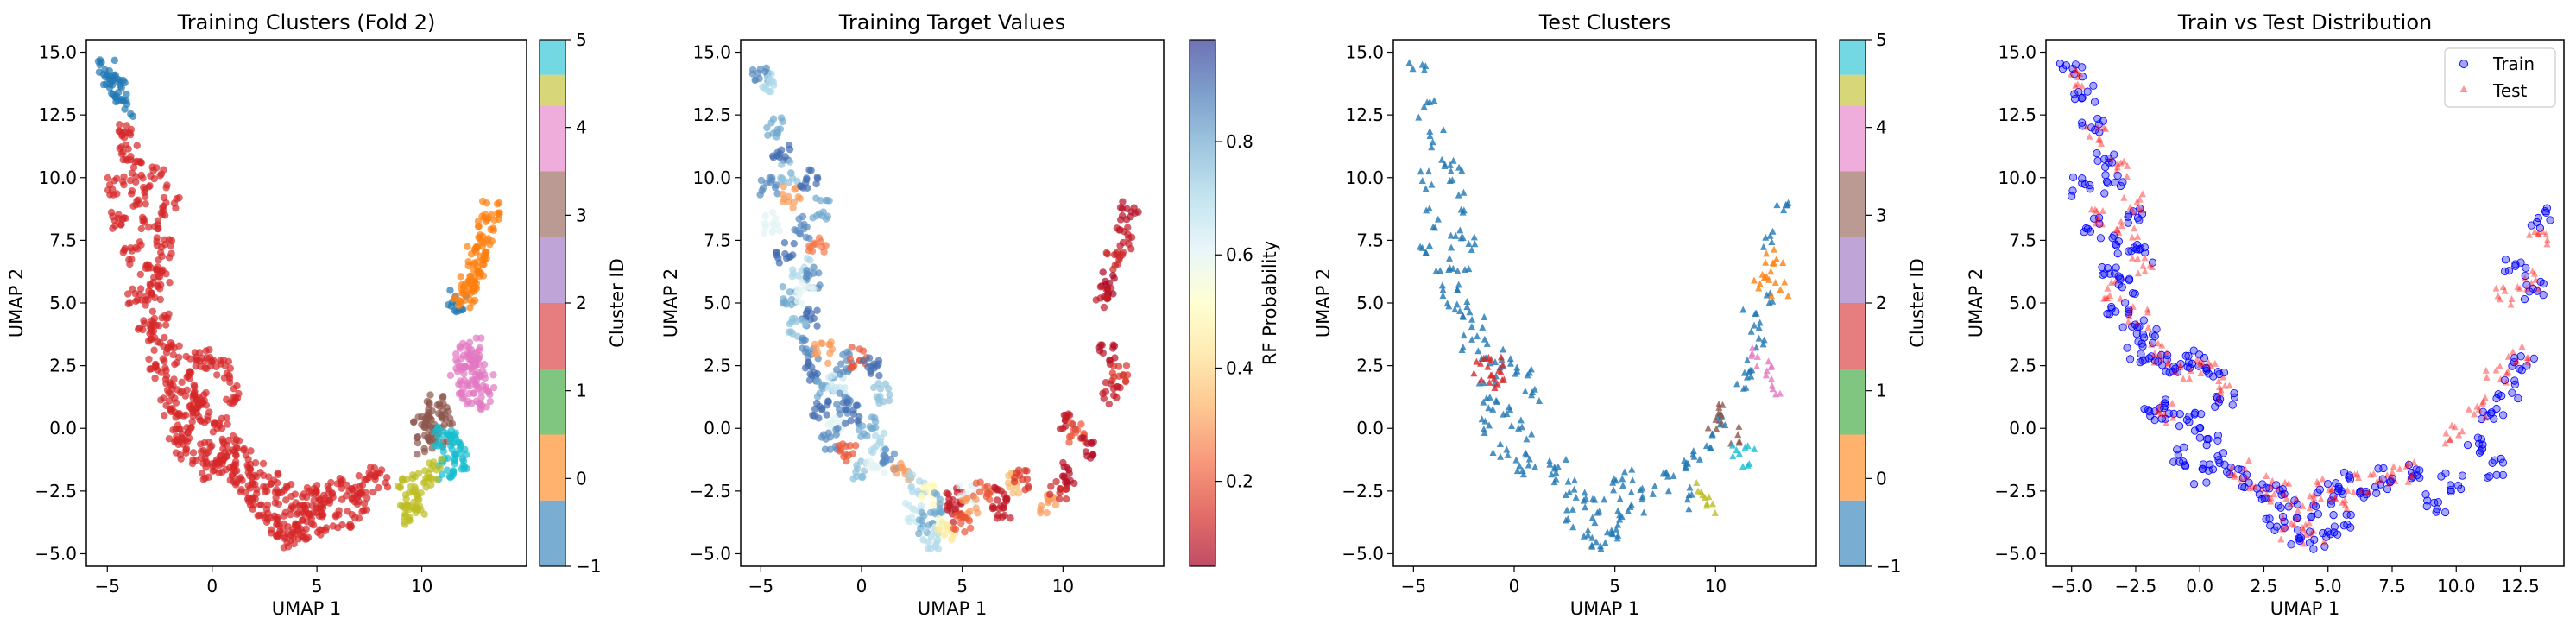  I want to click on y-tick-label: 12.5, so click(711, 114).